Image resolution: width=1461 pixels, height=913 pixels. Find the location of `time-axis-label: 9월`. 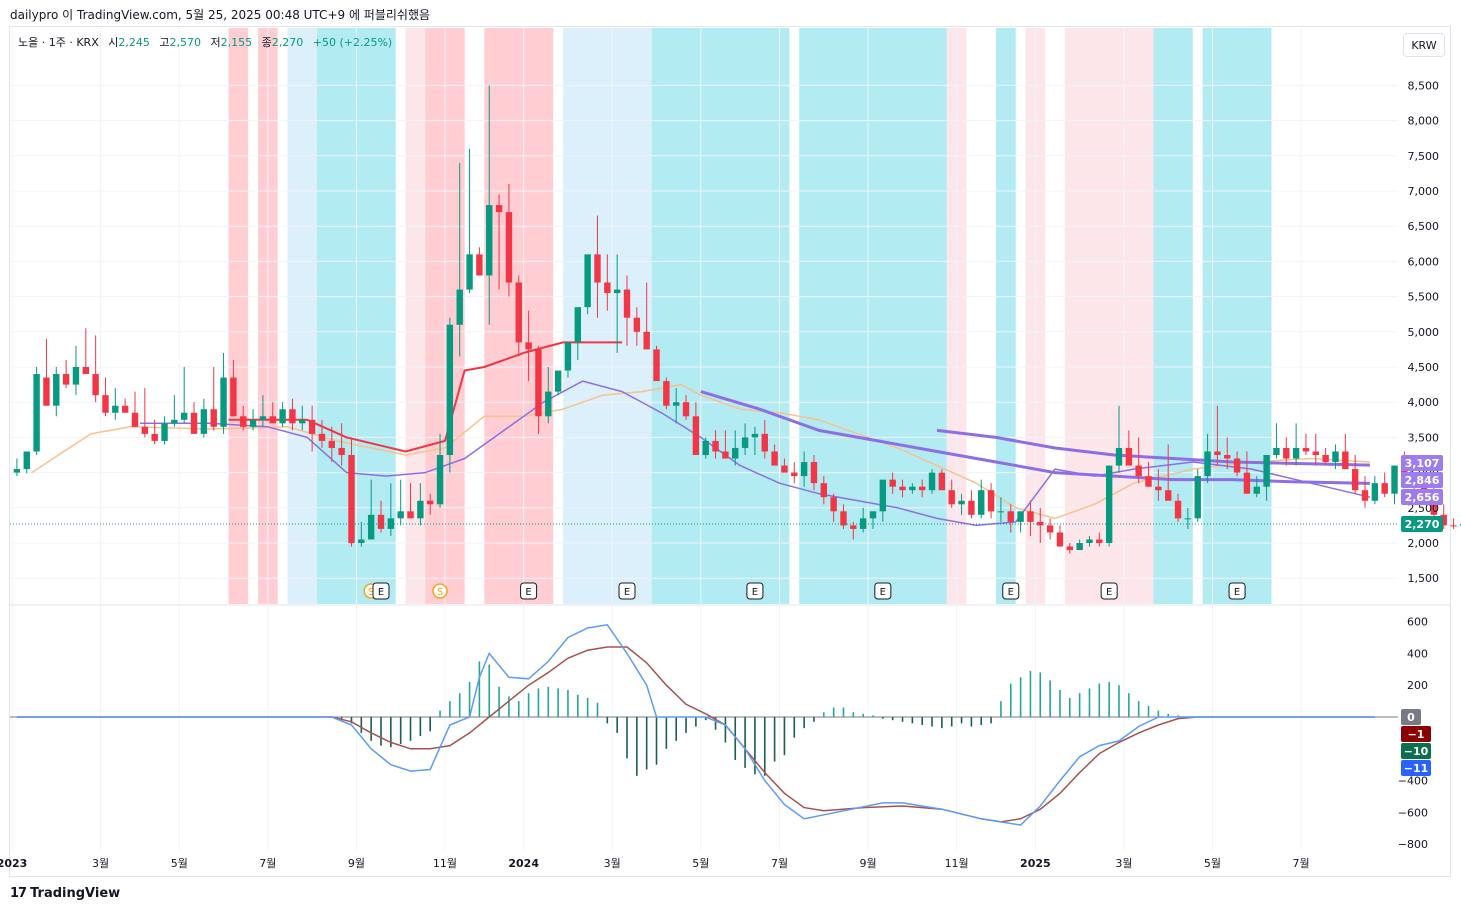

time-axis-label: 9월 is located at coordinates (356, 863).